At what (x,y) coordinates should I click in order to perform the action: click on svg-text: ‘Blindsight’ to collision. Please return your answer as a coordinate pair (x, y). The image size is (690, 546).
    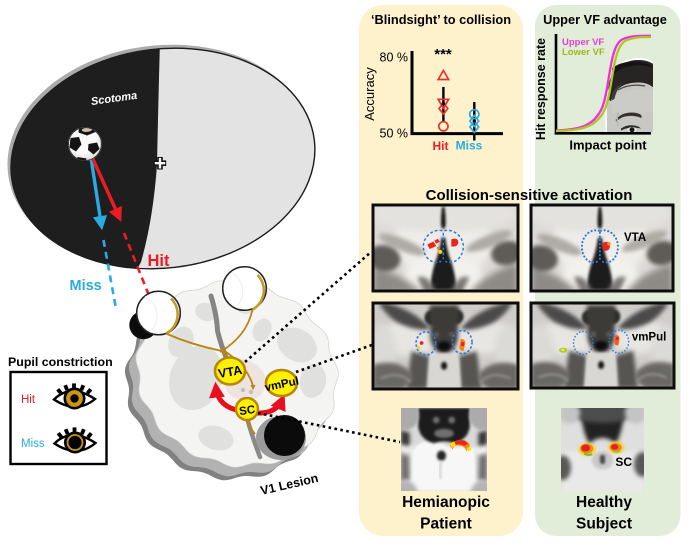
    Looking at the image, I should click on (441, 19).